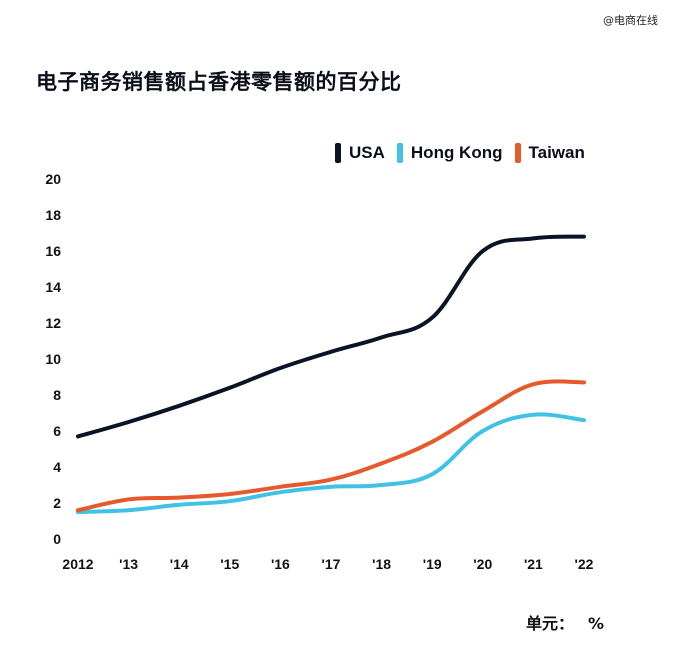  Describe the element at coordinates (53, 287) in the screenshot. I see `y-tick-label: 14` at that location.